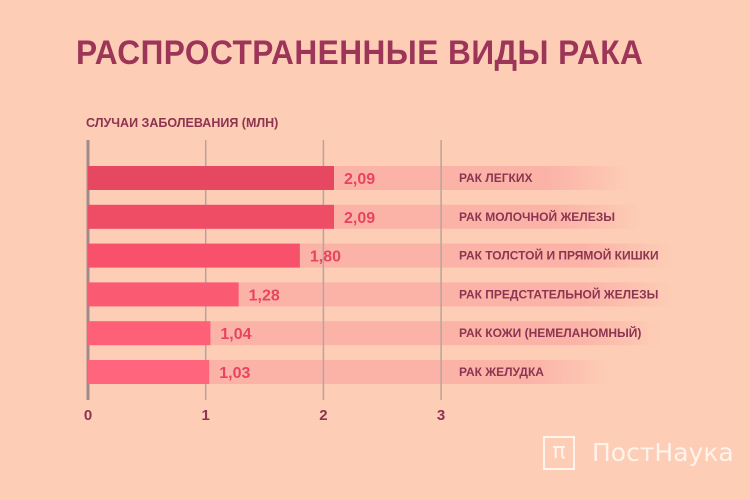  I want to click on category-label: РАК КОЖИ (НЕМЕЛАНОМНЫЙ), so click(550, 332).